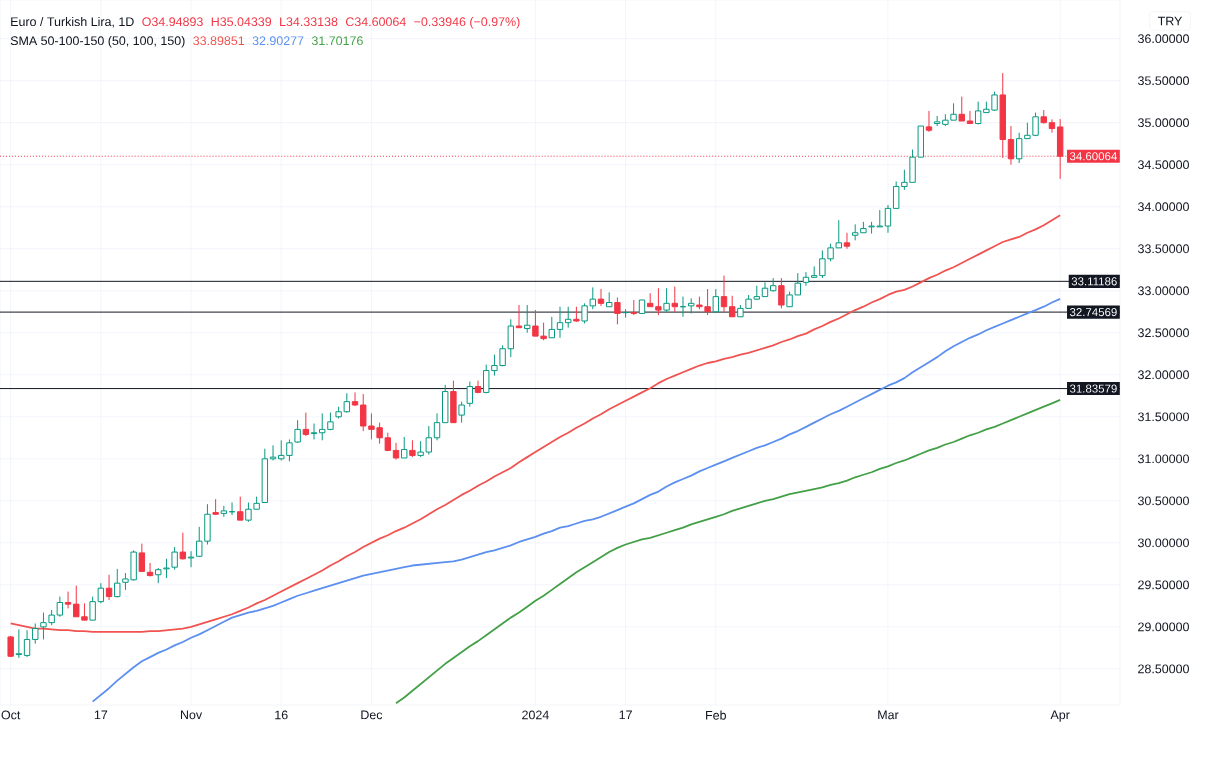  I want to click on y-tick-label: 28.50000, so click(1163, 669).